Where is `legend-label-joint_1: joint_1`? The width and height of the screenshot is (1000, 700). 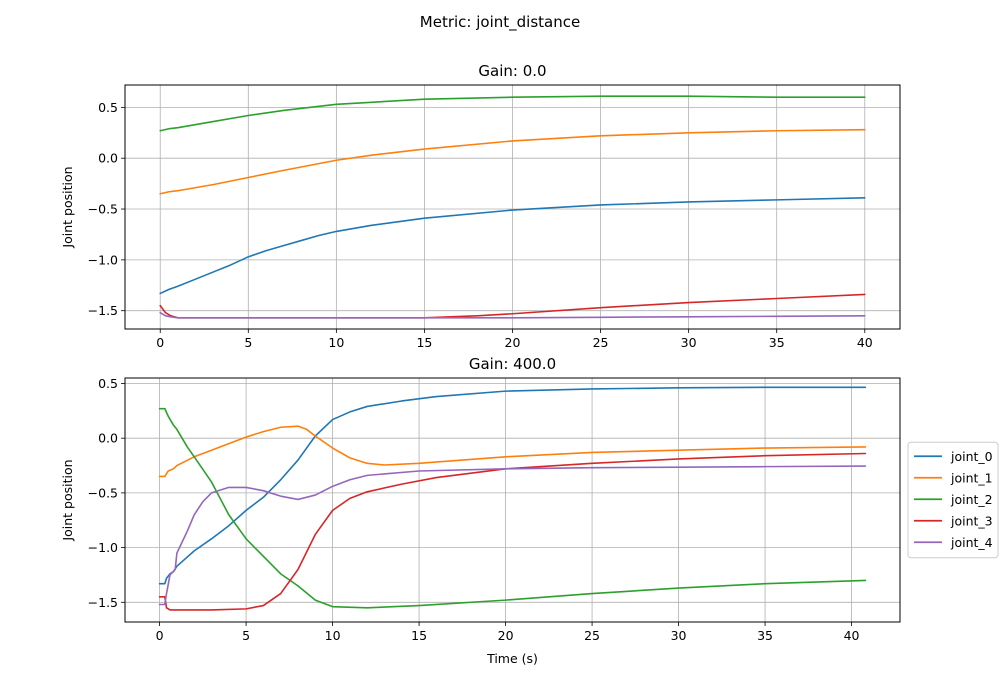
legend-label-joint_1: joint_1 is located at coordinates (971, 477).